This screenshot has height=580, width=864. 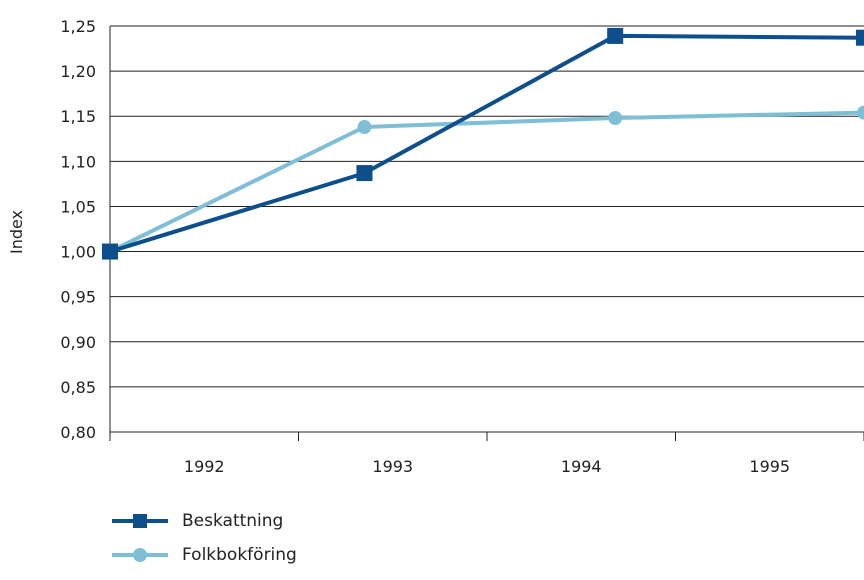 I want to click on legend-item-folkbokforing: Folkbokföring, so click(x=204, y=555).